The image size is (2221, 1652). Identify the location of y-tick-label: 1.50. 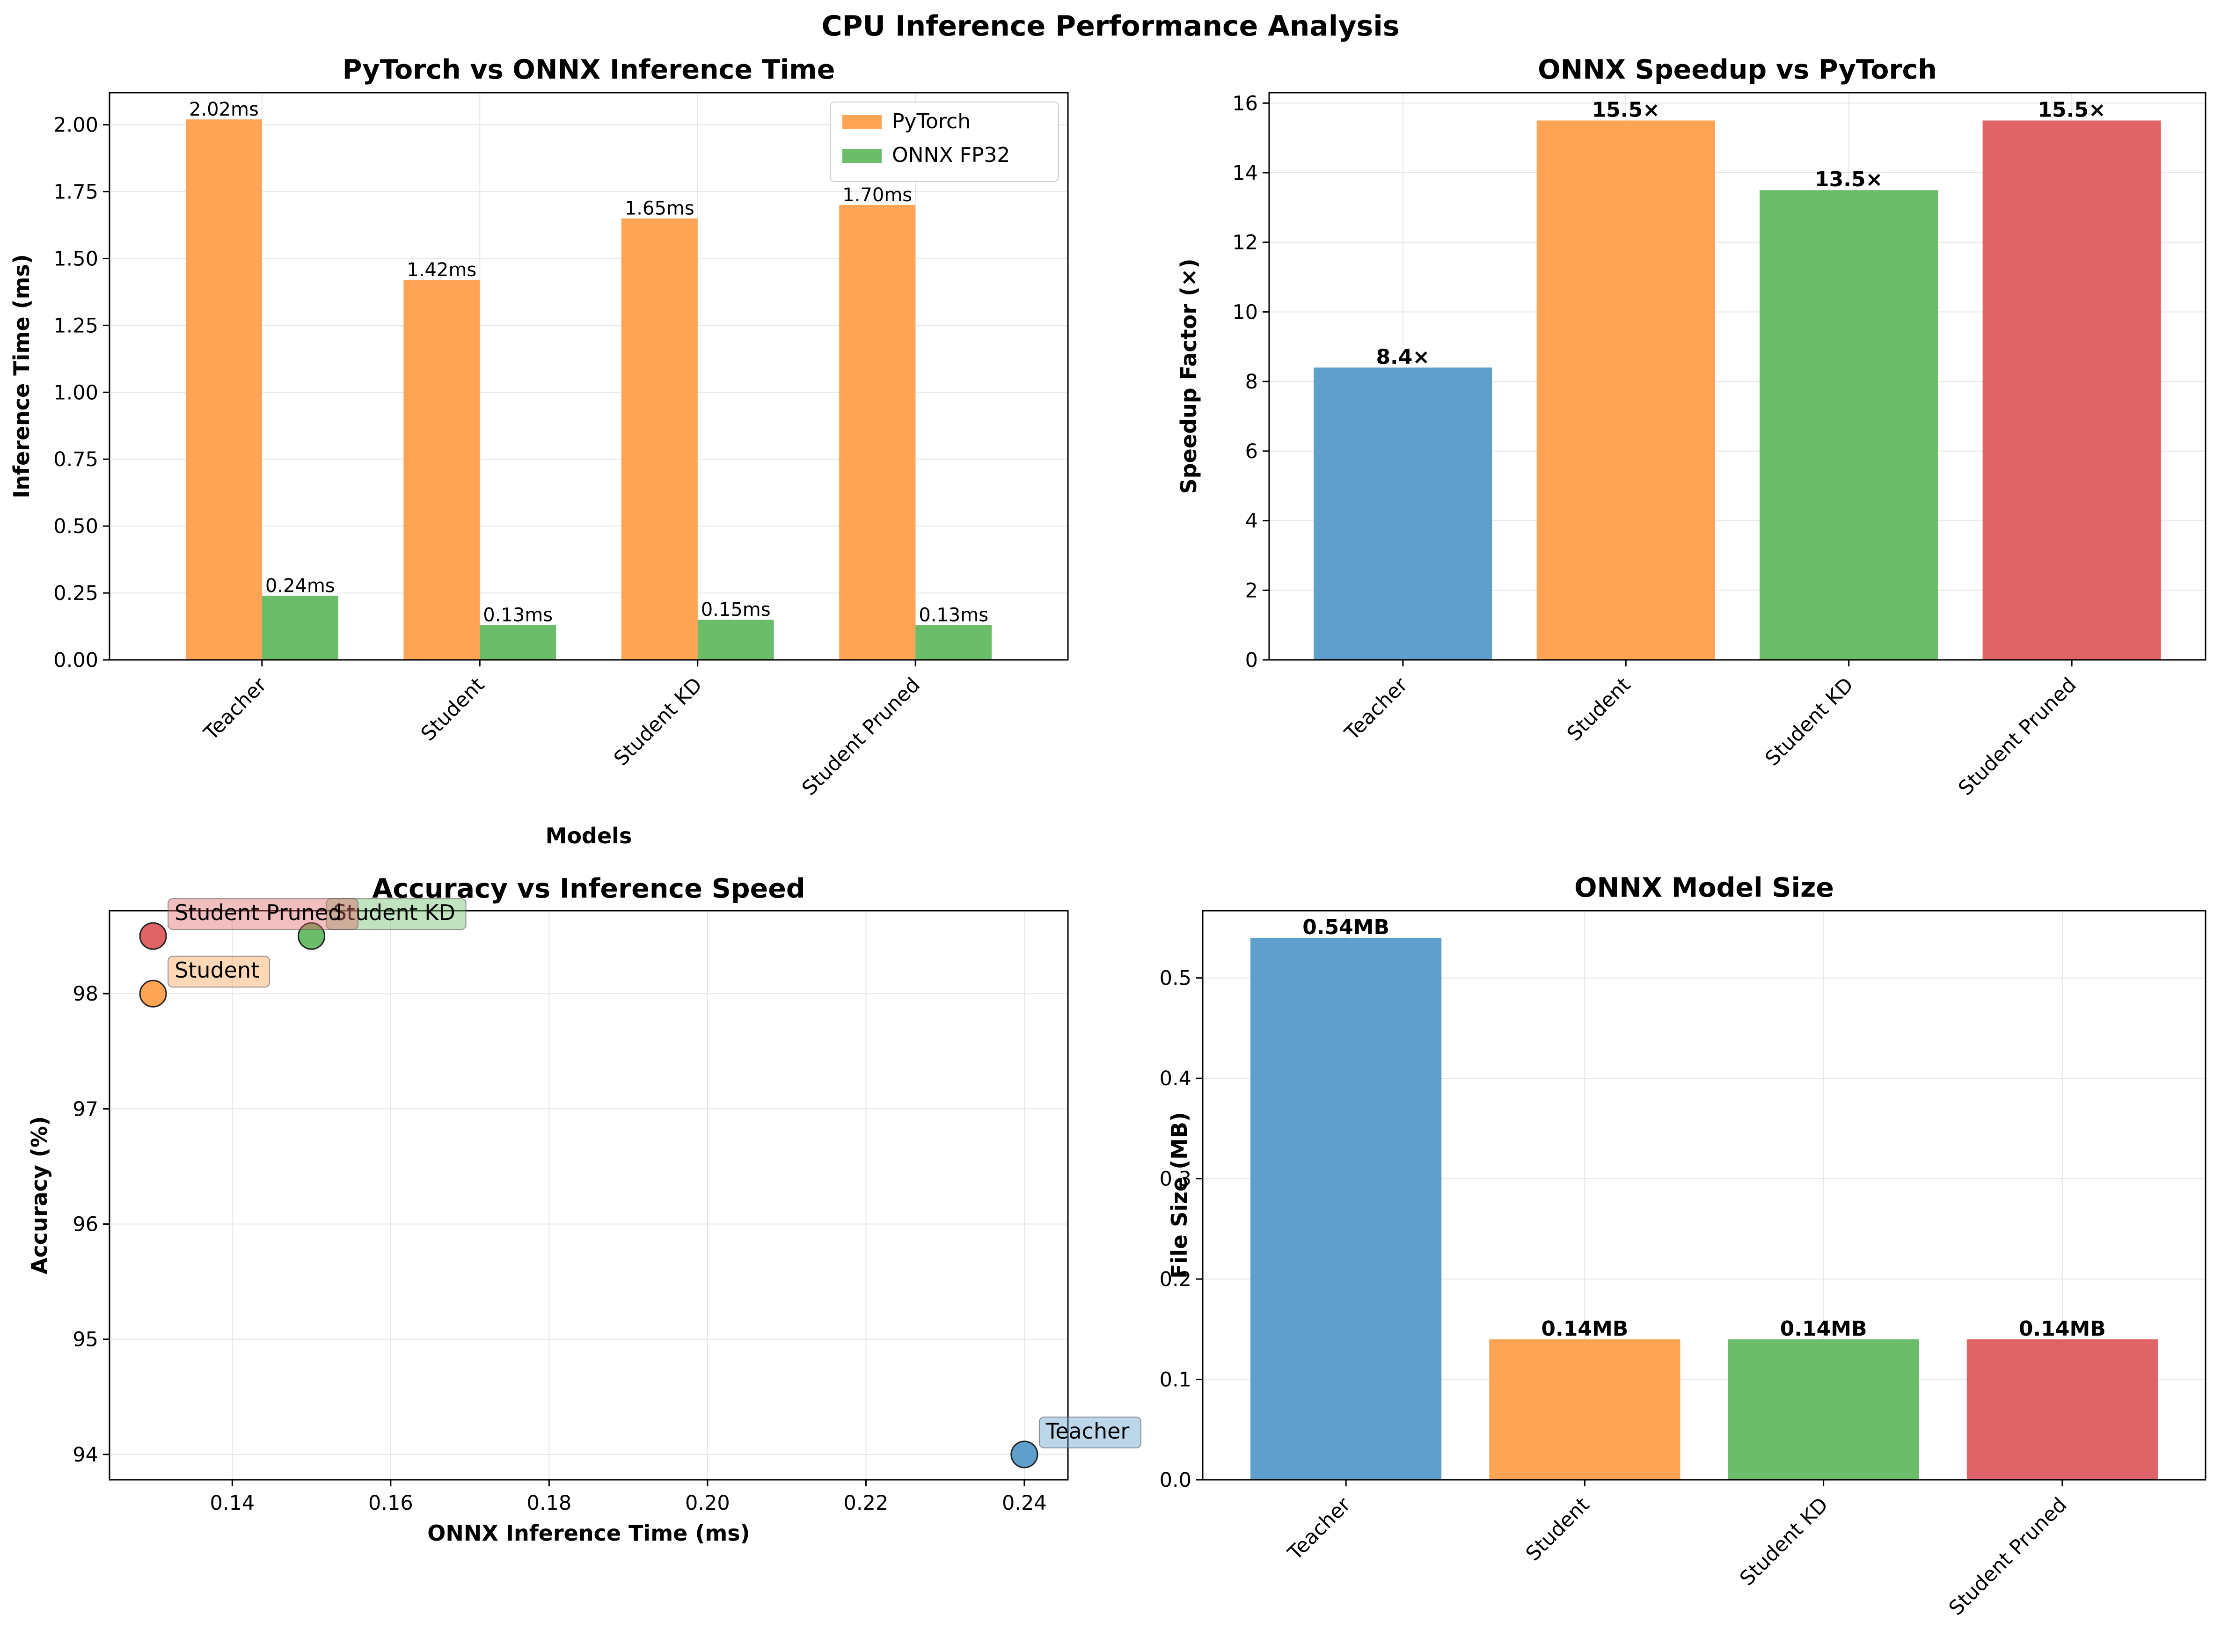
(75, 258).